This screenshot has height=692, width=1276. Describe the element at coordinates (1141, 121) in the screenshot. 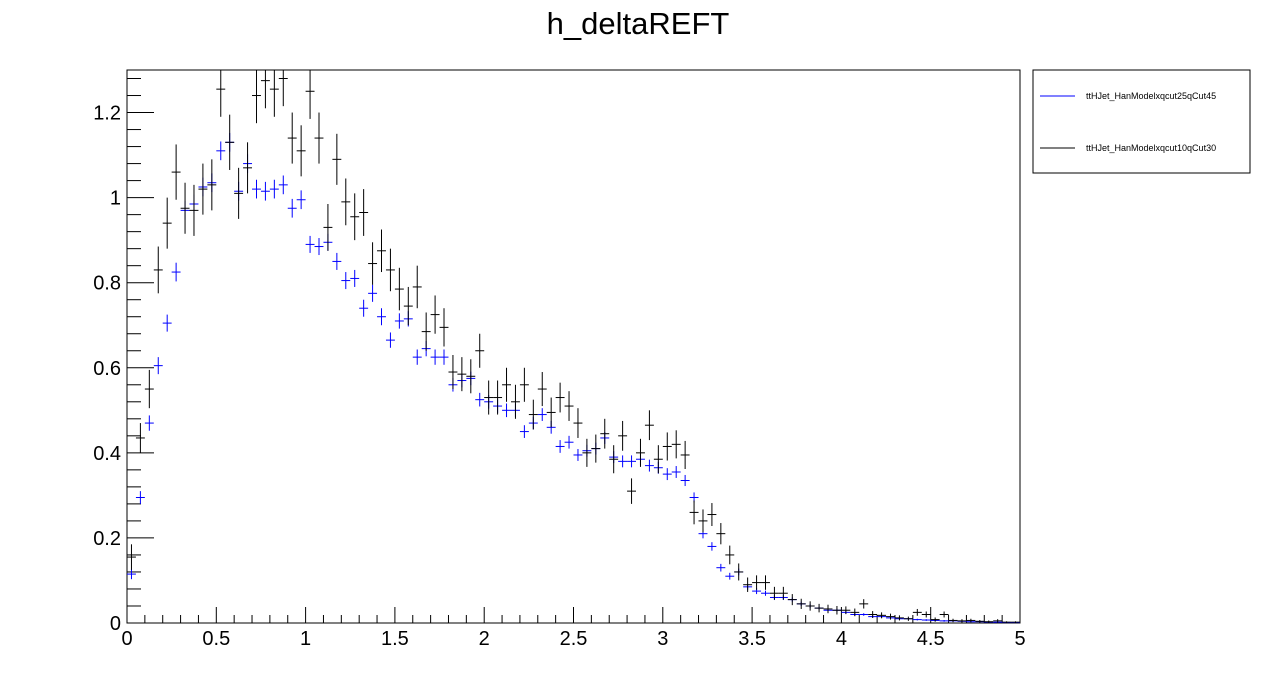

I see `legend-box` at that location.